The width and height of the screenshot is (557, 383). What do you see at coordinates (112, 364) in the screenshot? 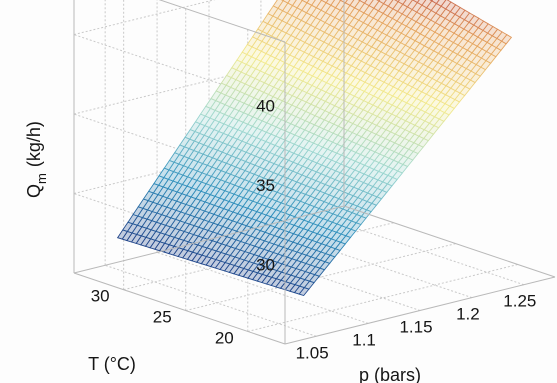
I see `y-axis-label: T (°C)` at bounding box center [112, 364].